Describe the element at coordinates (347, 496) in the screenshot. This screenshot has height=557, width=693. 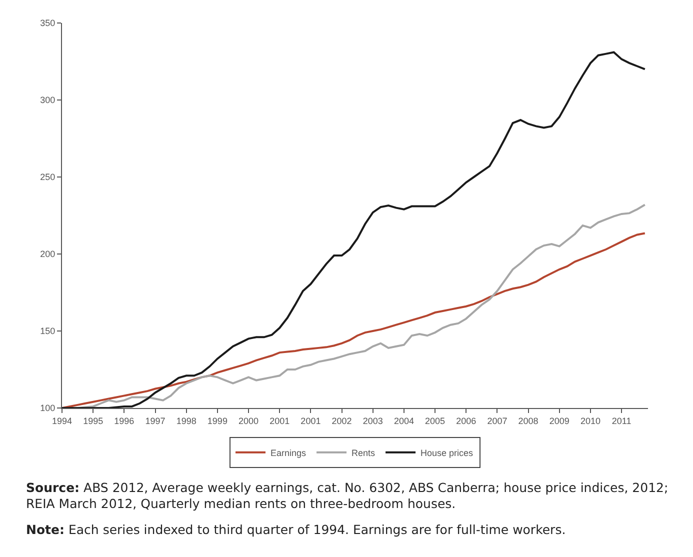
I see `source-note: Source: ABS 2012, Average weekly earnings, cat. No. 6302, ABS Canberra; house price indices, 2012; REIA March 2012, Quarterly median rents on three-bedroom houses.` at that location.